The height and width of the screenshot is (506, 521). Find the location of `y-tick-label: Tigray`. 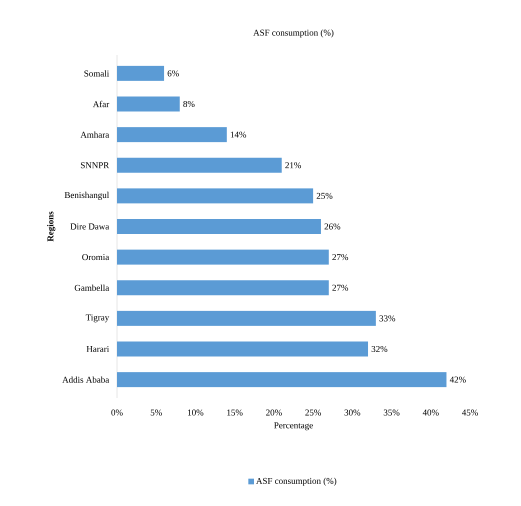

y-tick-label: Tigray is located at coordinates (98, 318).